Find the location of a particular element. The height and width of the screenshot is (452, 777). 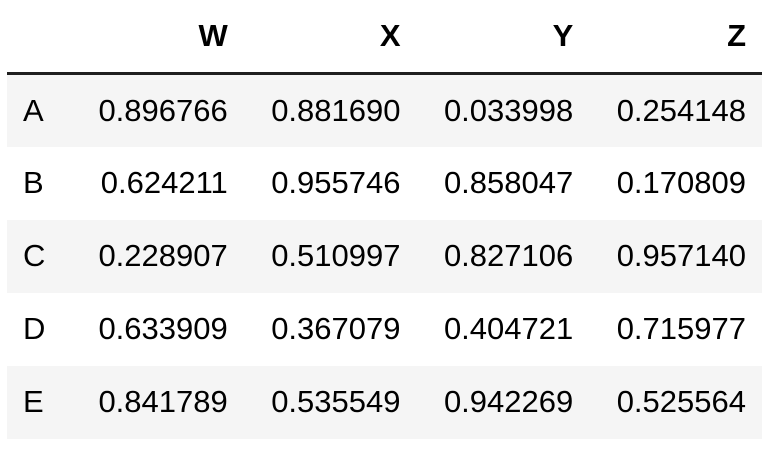

table-cell: 0.858047 is located at coordinates (508, 182).